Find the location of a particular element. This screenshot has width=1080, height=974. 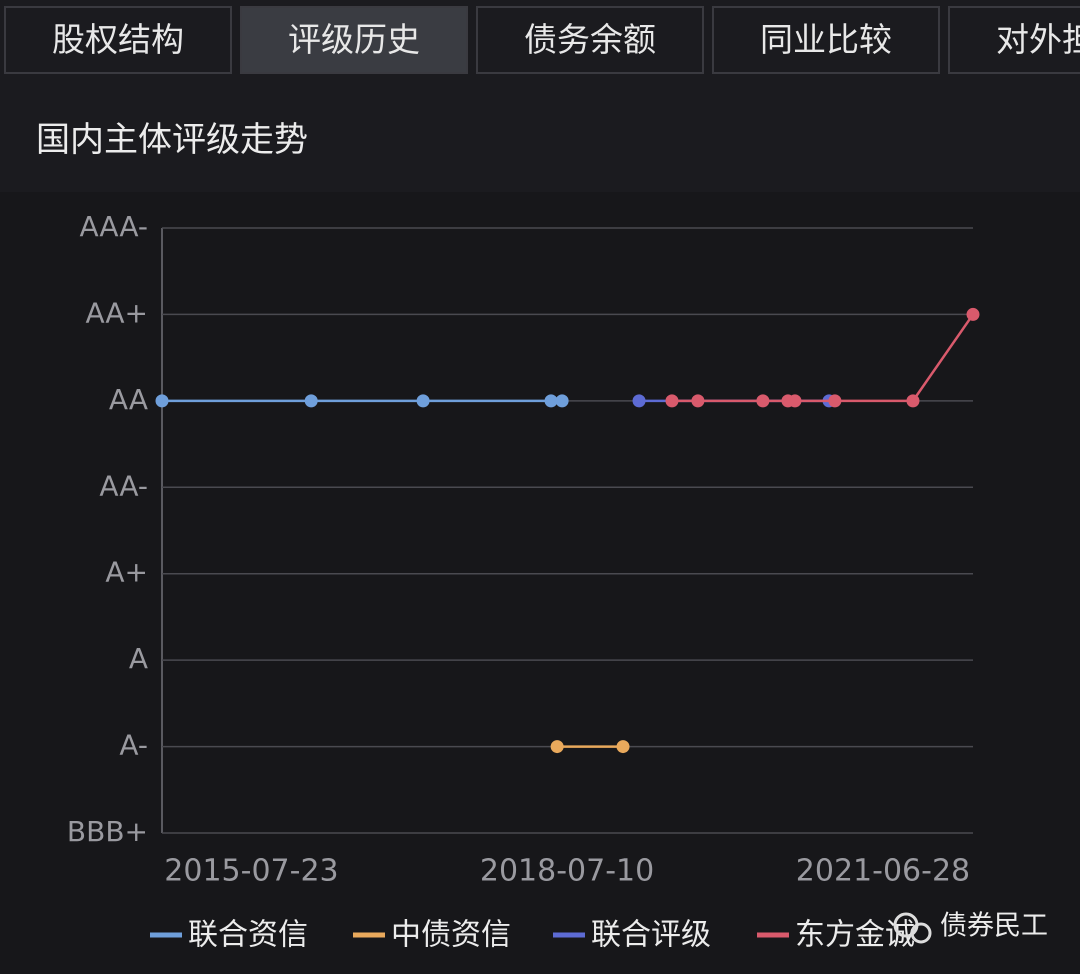

legend-item: 中债资信 is located at coordinates (432, 935).